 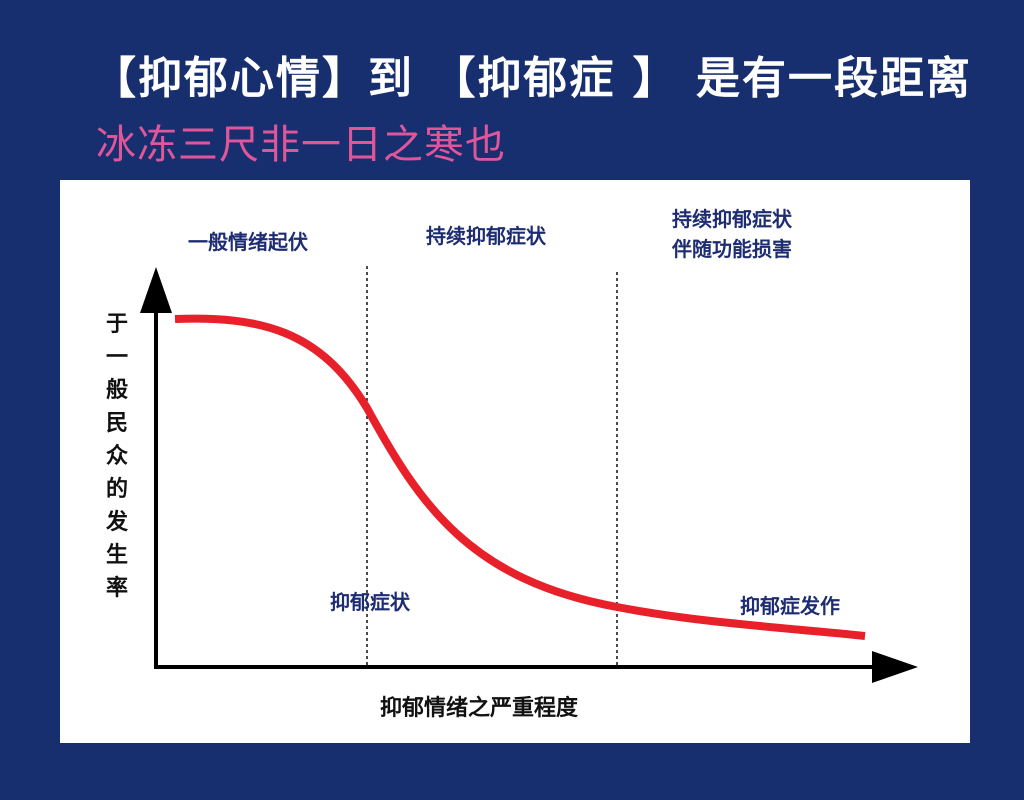 What do you see at coordinates (895, 667) in the screenshot?
I see `x-axis-arrow` at bounding box center [895, 667].